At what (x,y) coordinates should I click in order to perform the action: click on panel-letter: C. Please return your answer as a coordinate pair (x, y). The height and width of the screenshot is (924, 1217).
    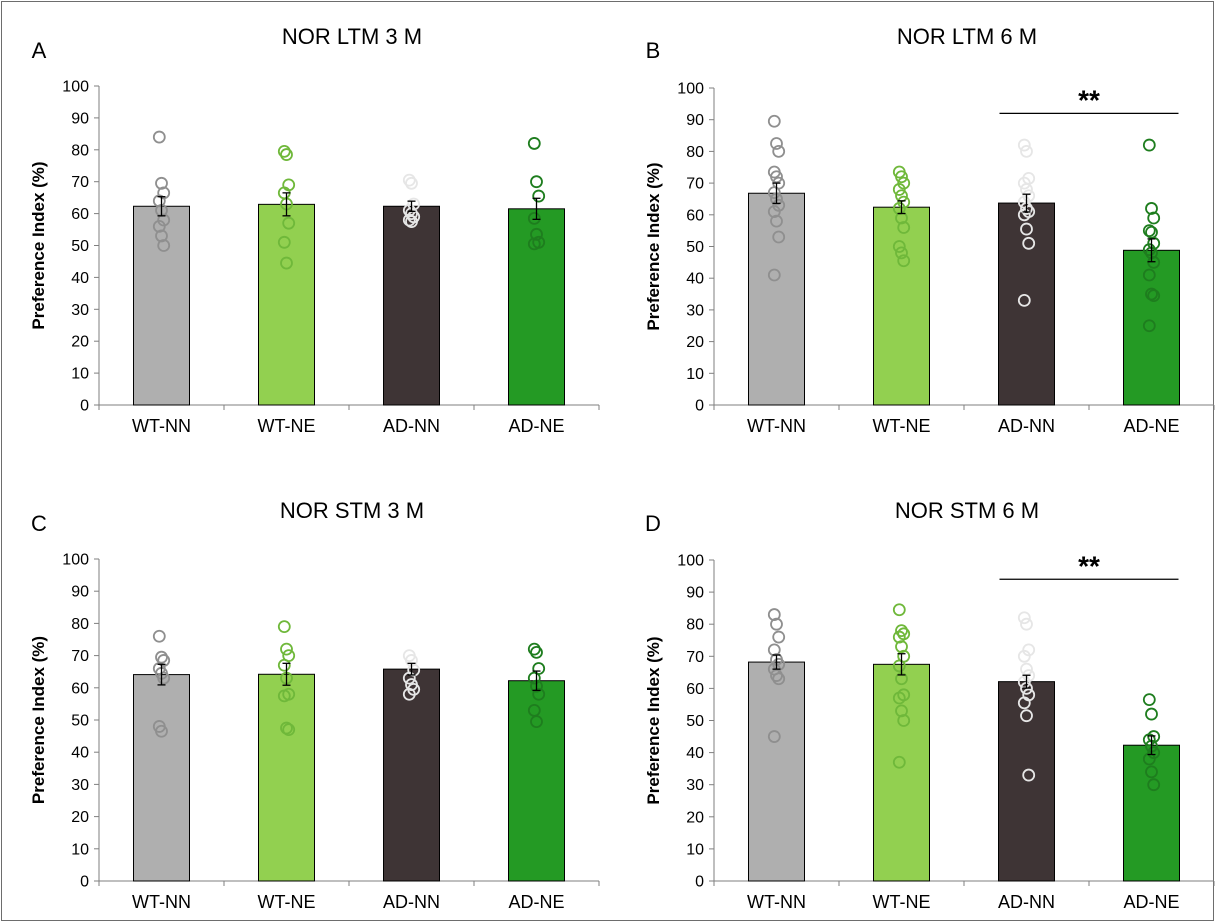
    Looking at the image, I should click on (39, 523).